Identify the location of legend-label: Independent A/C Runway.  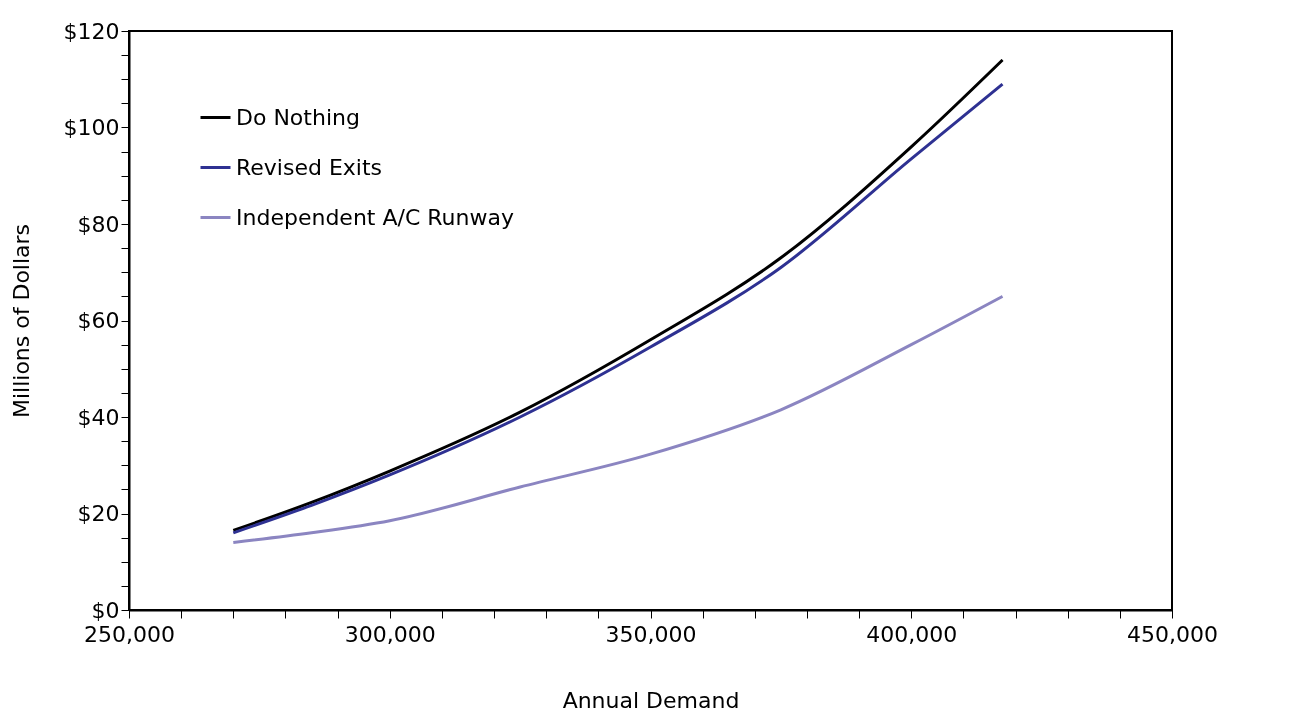
(375, 217).